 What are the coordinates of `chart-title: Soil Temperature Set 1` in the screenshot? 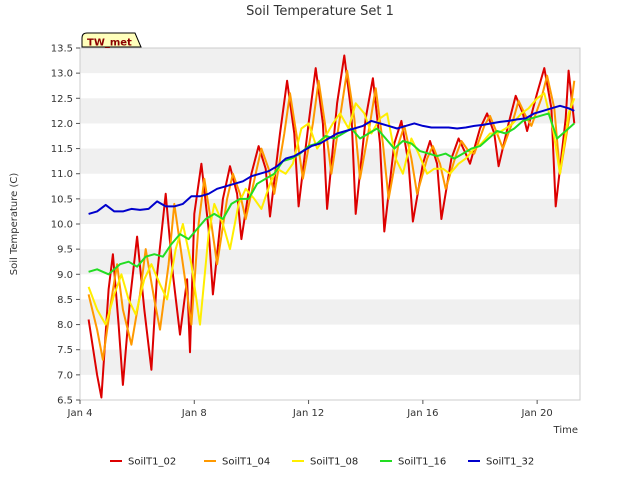 It's located at (320, 11).